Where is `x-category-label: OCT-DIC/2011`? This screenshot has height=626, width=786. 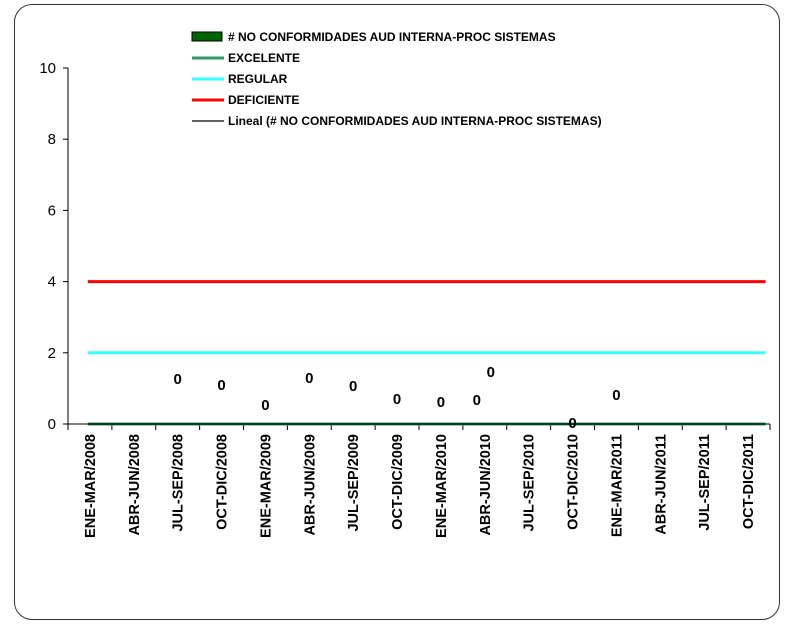
x-category-label: OCT-DIC/2011 is located at coordinates (749, 481).